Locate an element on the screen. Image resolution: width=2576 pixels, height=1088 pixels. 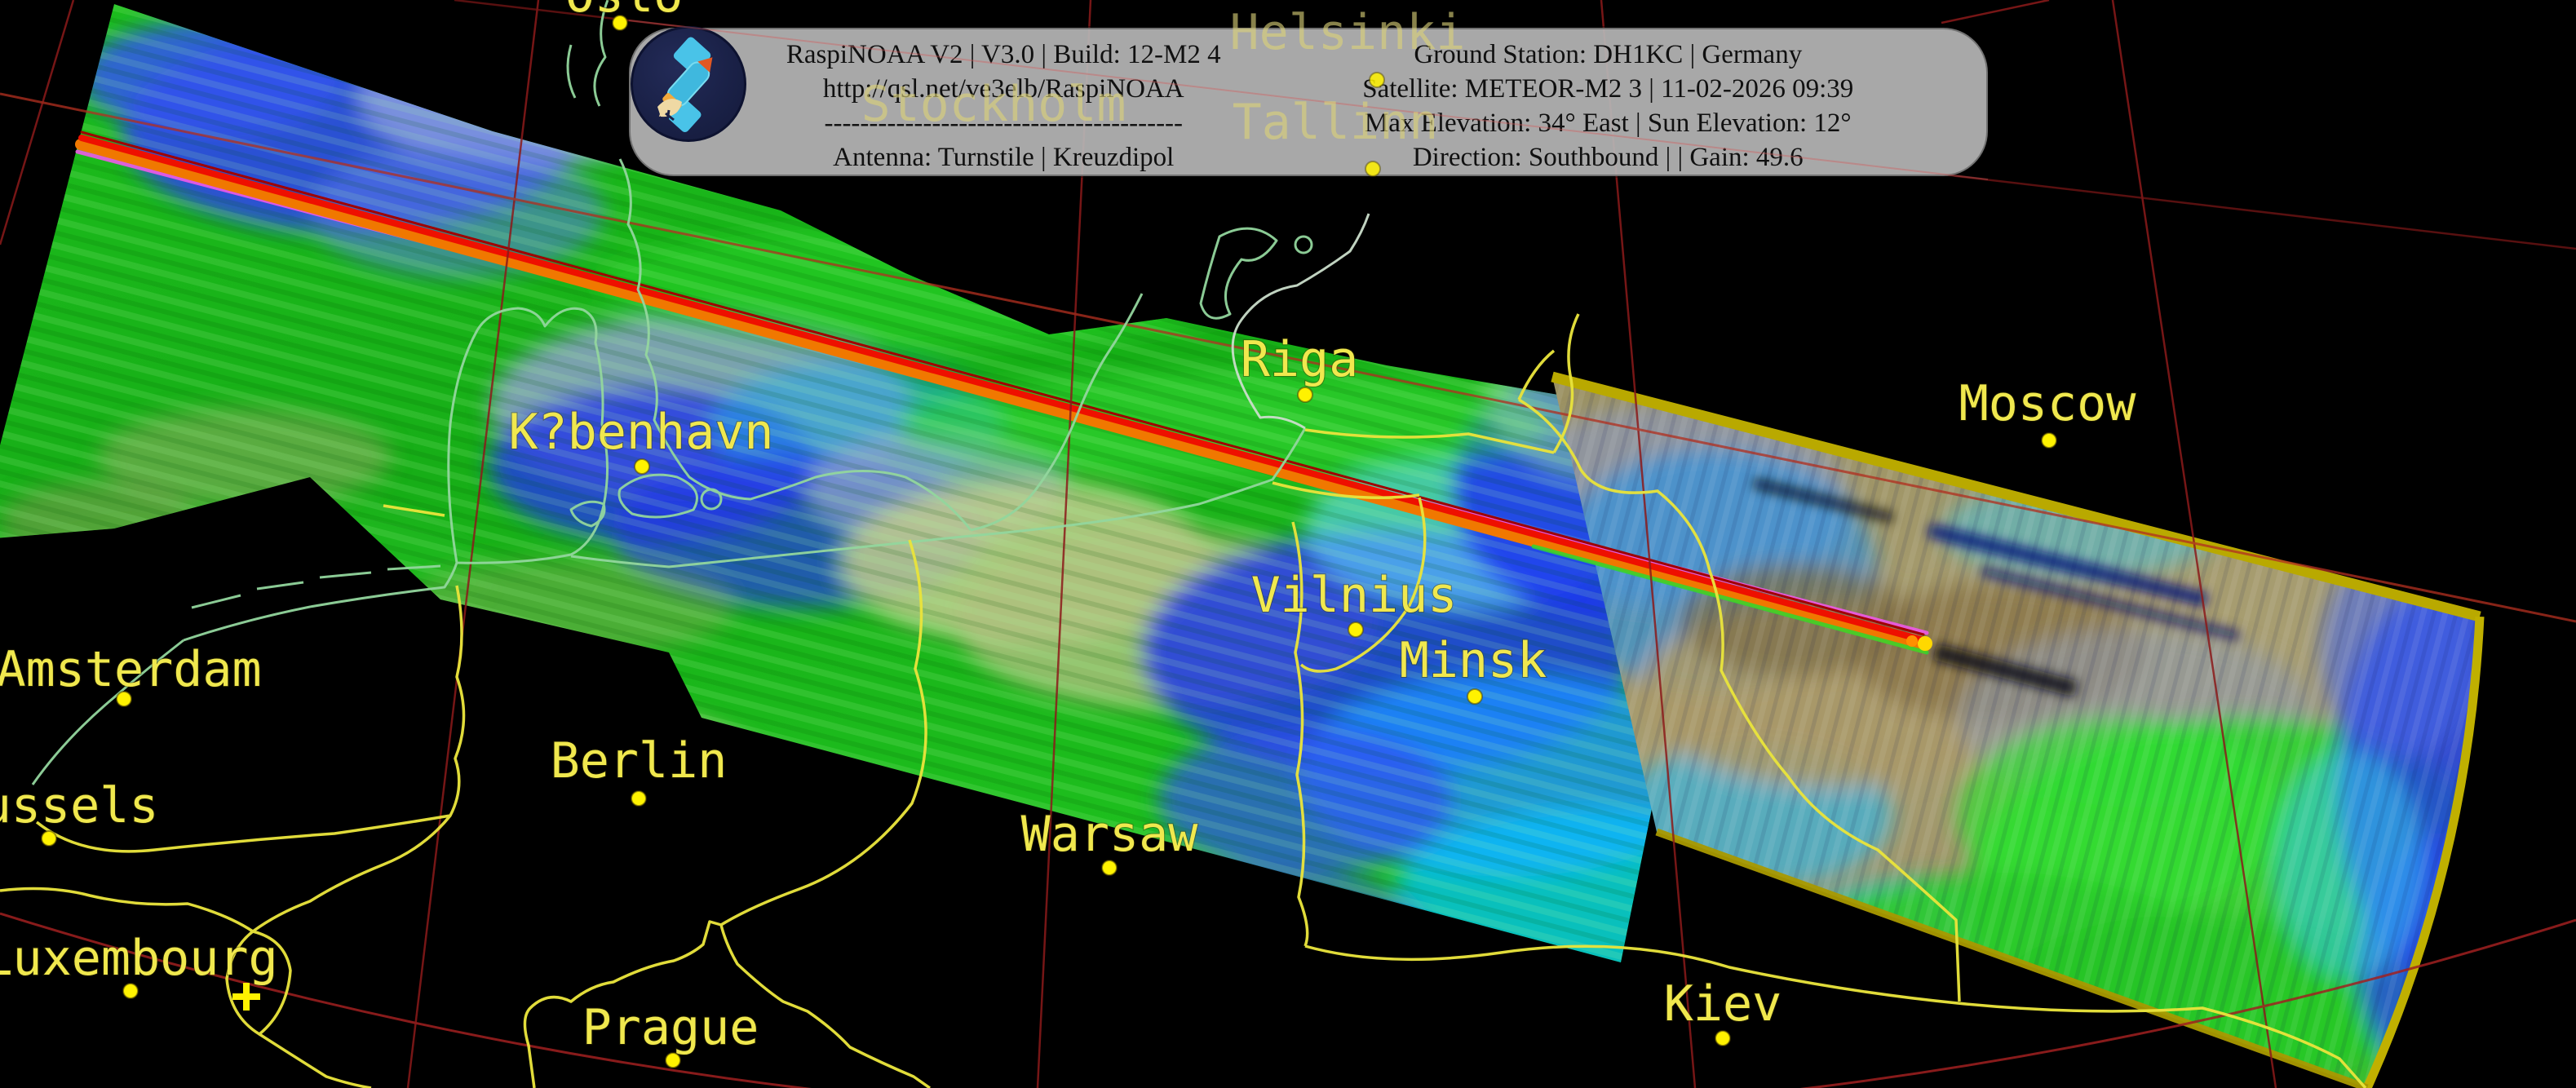
city-marker-moscow is located at coordinates (2049, 440).